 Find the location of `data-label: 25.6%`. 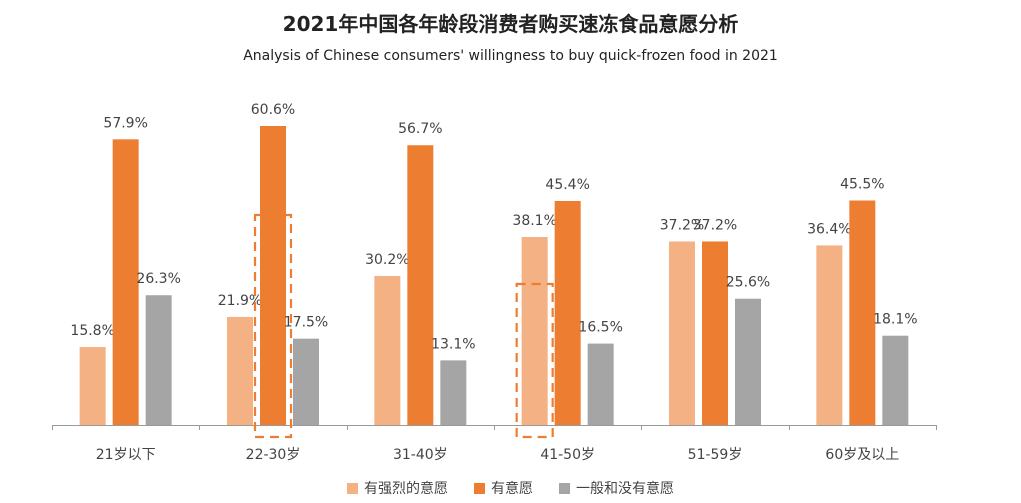

data-label: 25.6% is located at coordinates (748, 283).